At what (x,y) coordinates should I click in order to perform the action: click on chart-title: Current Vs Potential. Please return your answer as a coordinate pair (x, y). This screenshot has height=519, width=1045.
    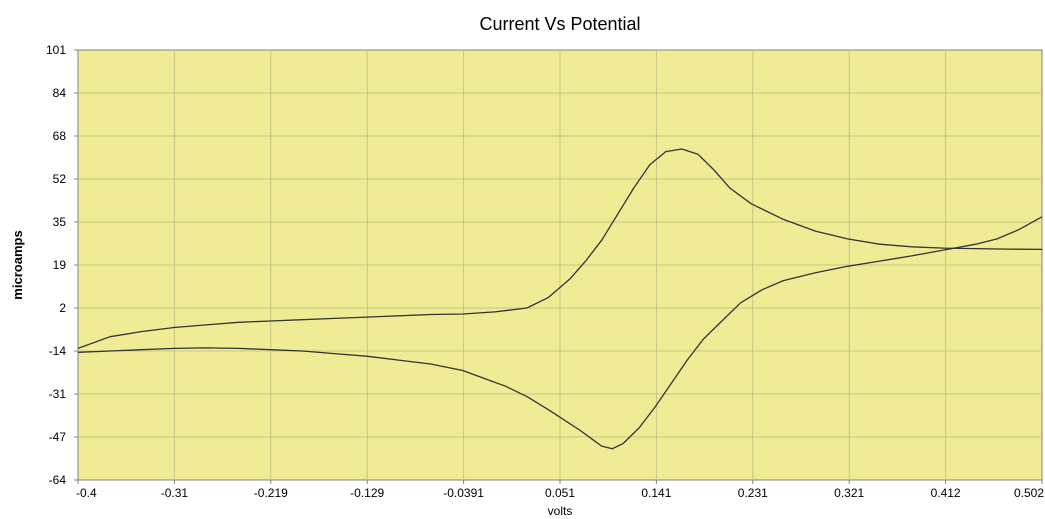
    Looking at the image, I should click on (559, 24).